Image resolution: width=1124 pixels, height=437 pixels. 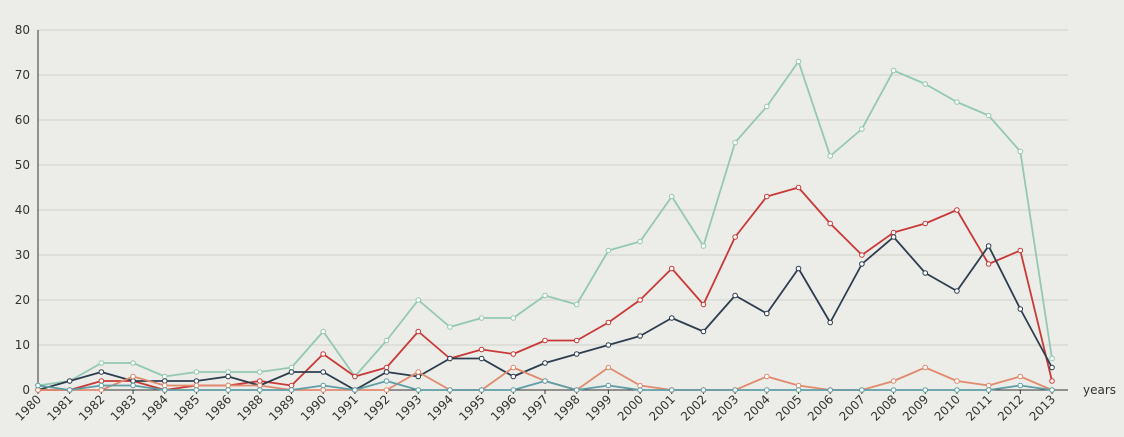 I want to click on y-tick-label: 50, so click(x=22, y=165).